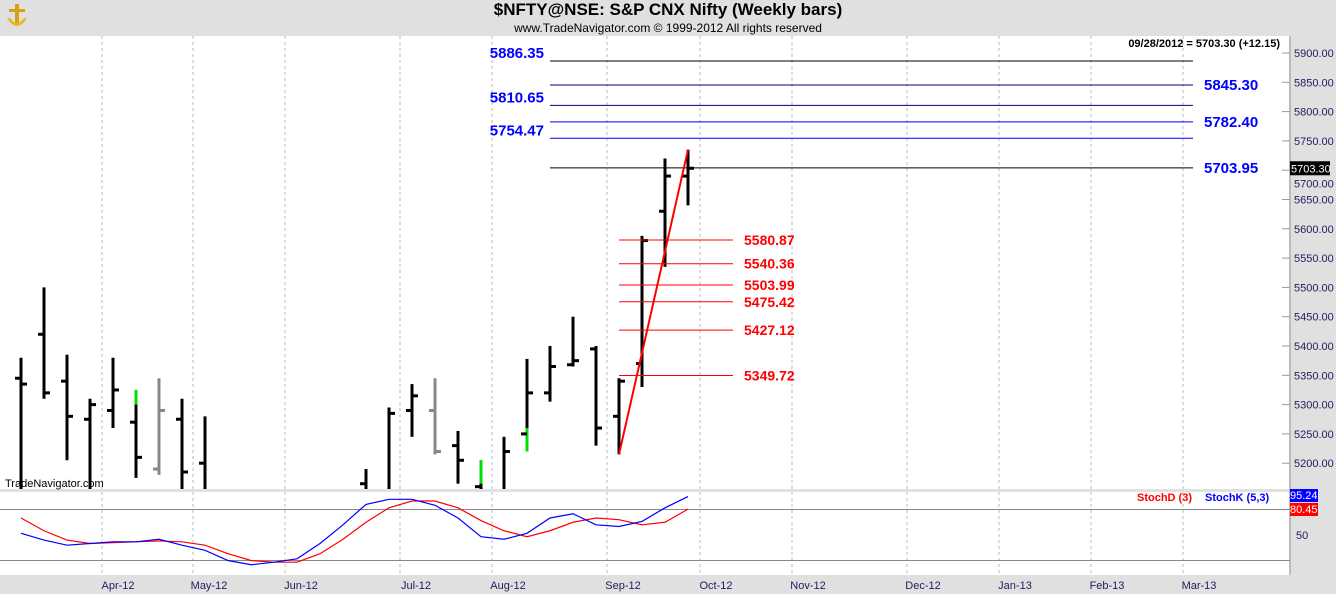 The width and height of the screenshot is (1336, 594). I want to click on fib-retracement-label: 5475.42, so click(769, 302).